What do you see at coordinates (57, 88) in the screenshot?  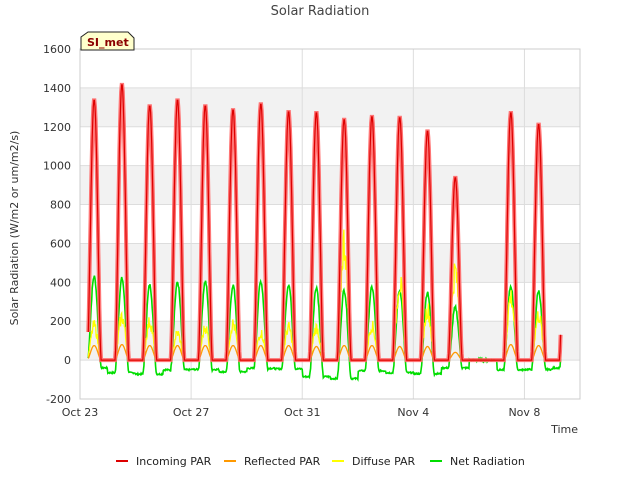 I see `y-tick-label: 1400` at bounding box center [57, 88].